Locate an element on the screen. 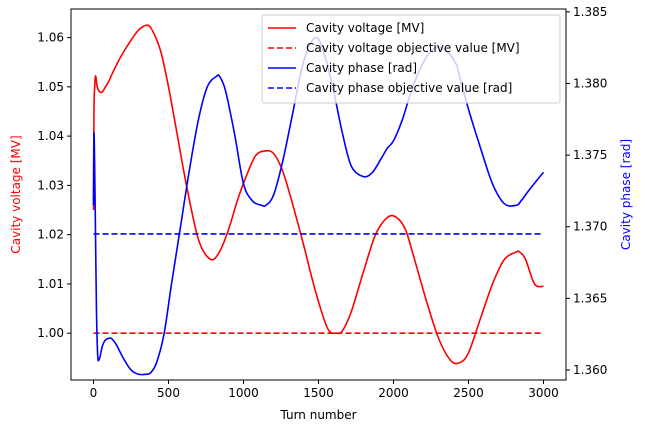 The width and height of the screenshot is (645, 432). right-y-axis: 1.360 1.365 1.370 1.375 1.380 1.385 is located at coordinates (586, 191).